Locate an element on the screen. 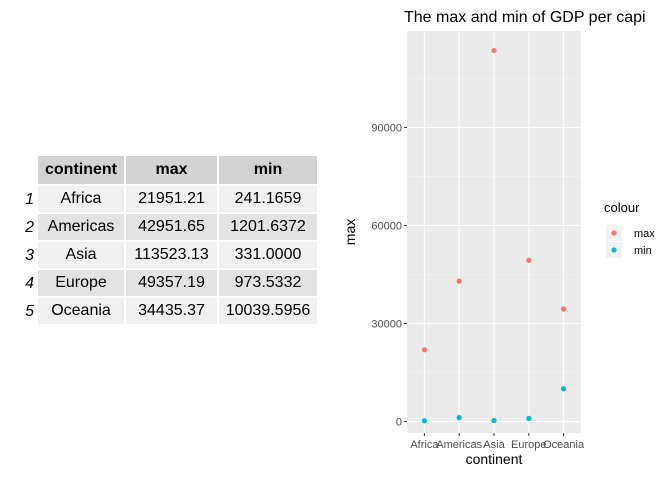 This screenshot has width=672, height=480. table-row: 5 Oceania 34435.37 10039.5956 is located at coordinates (171, 312).